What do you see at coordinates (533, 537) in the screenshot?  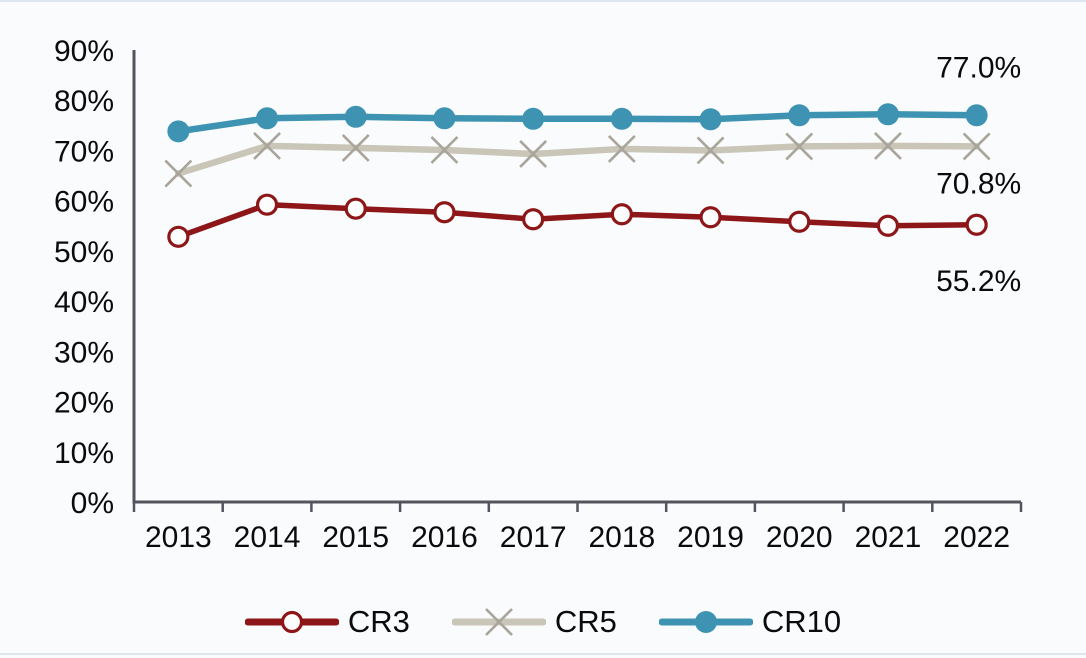 I see `x-tick-label: 2017` at bounding box center [533, 537].